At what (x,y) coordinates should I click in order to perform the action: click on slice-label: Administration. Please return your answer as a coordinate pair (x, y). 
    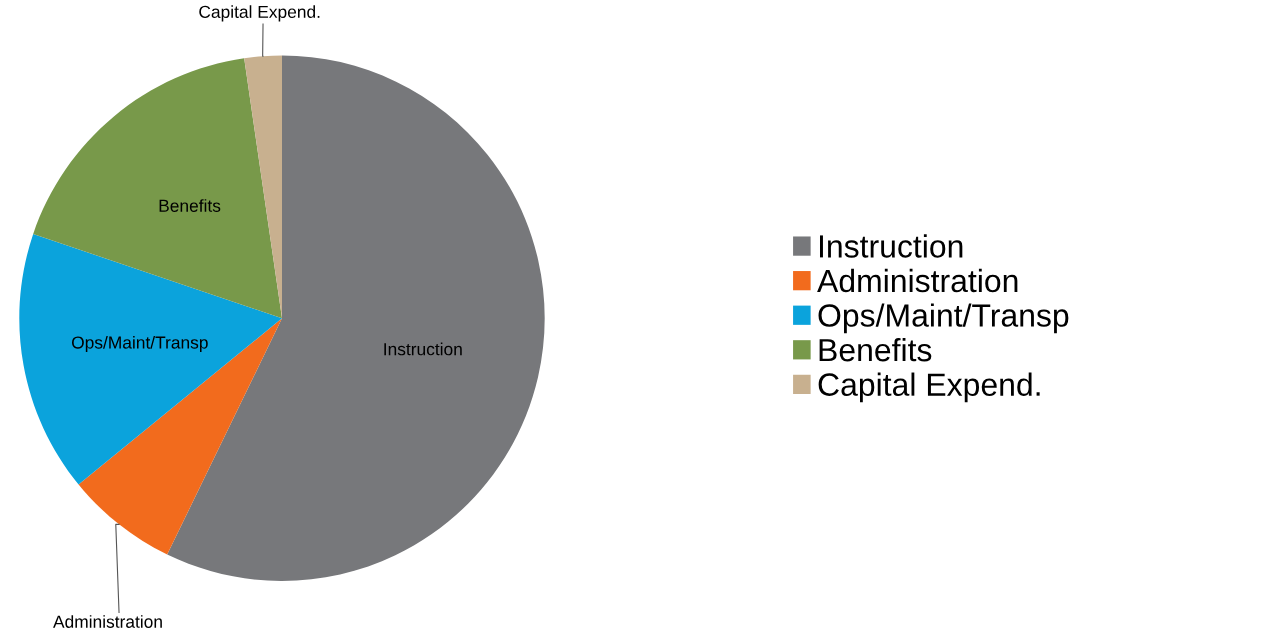
    Looking at the image, I should click on (107, 621).